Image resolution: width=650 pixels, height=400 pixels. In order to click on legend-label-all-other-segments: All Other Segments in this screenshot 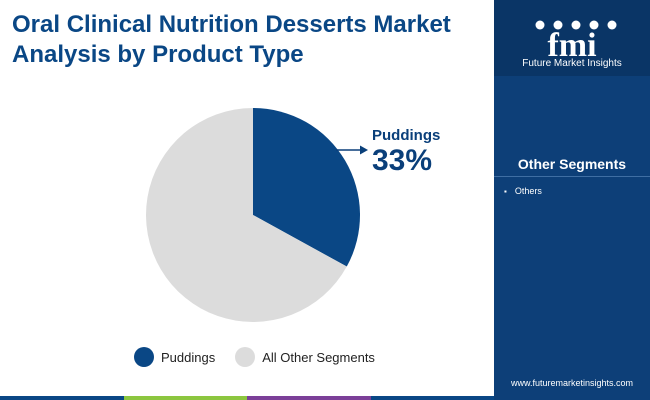, I will do `click(318, 357)`.